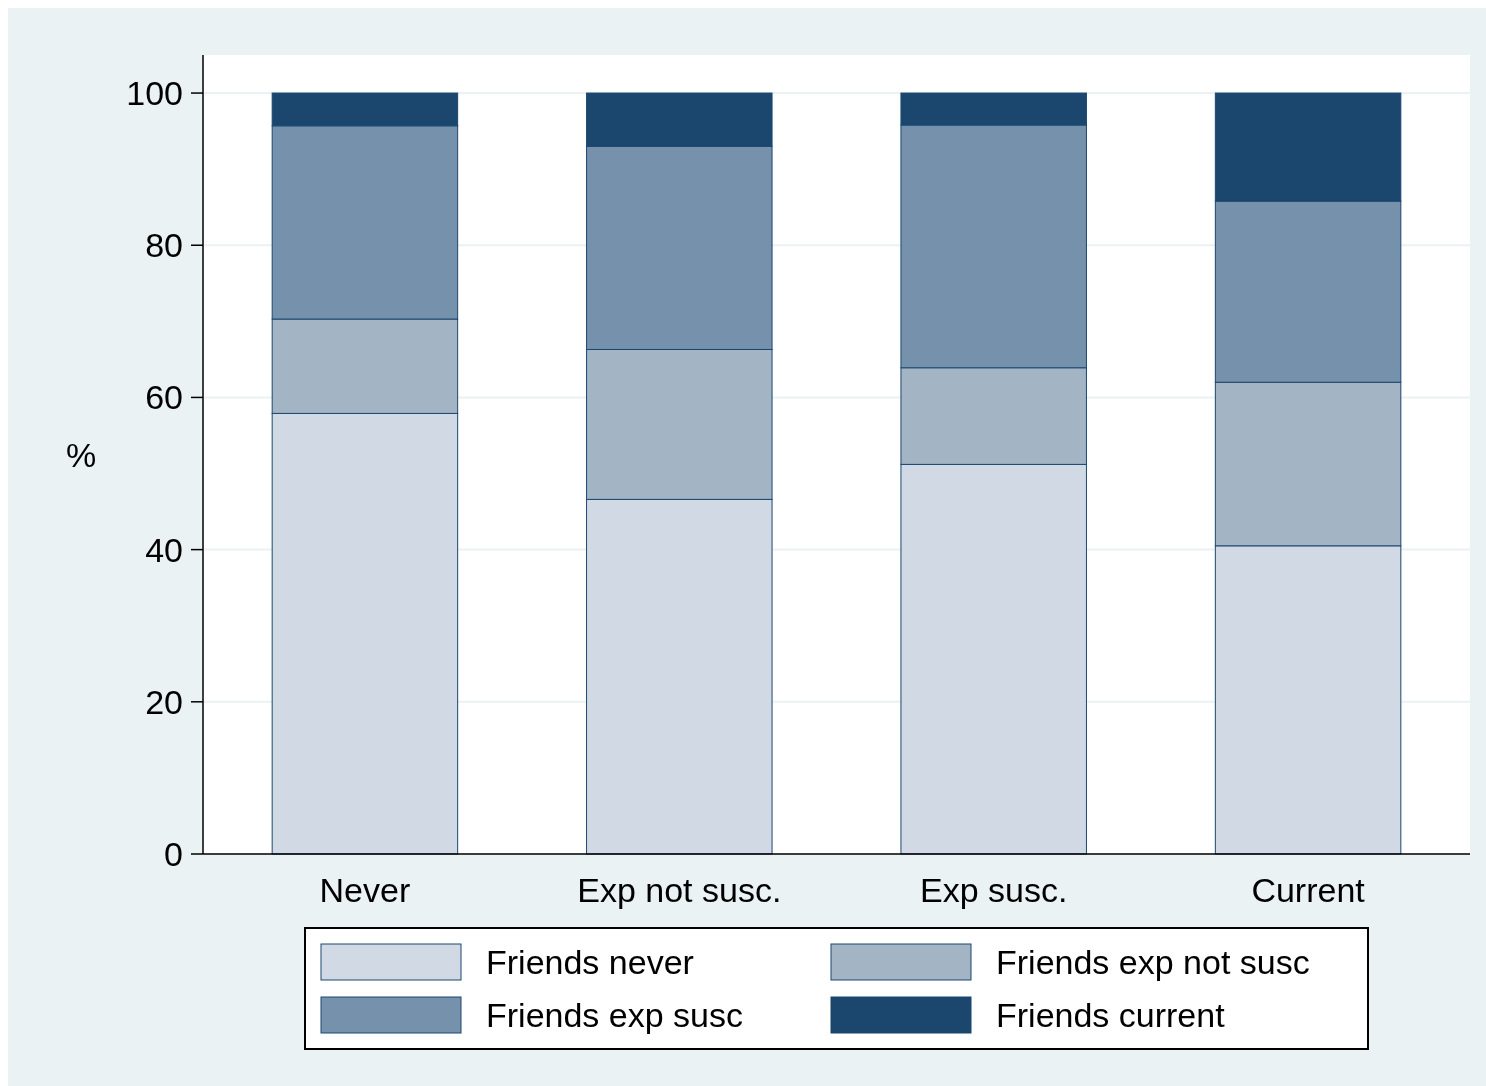  What do you see at coordinates (614, 1014) in the screenshot?
I see `legend-label: Friends exp susc` at bounding box center [614, 1014].